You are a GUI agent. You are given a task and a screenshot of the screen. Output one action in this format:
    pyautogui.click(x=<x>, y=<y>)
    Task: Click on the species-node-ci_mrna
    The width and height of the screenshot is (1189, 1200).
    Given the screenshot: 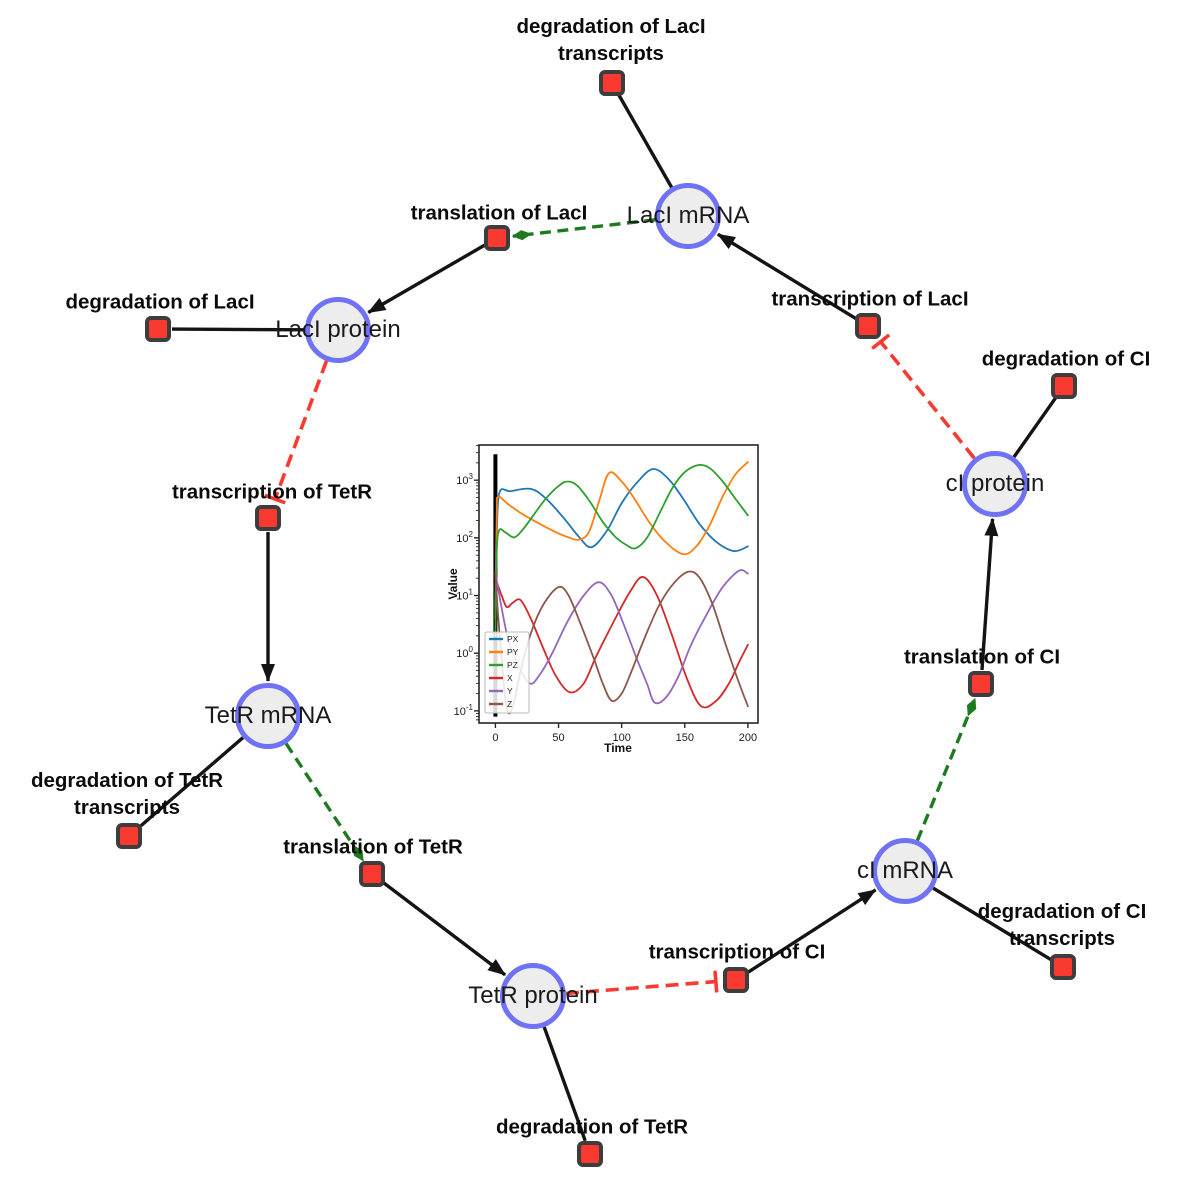 What is the action you would take?
    pyautogui.click(x=905, y=871)
    